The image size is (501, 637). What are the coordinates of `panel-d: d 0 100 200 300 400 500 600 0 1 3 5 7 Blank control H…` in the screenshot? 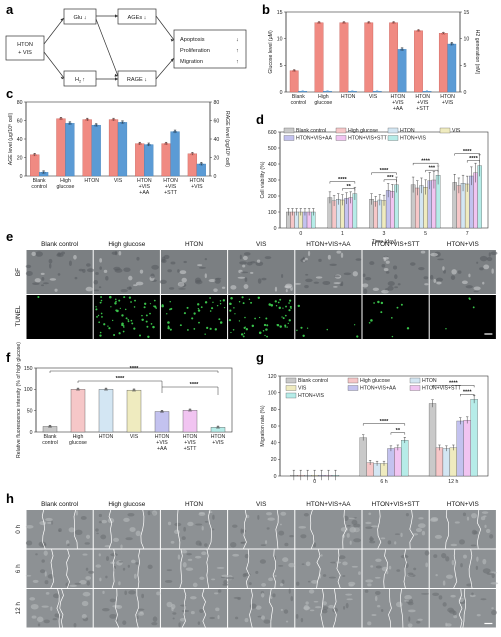 It's located at (372, 178).